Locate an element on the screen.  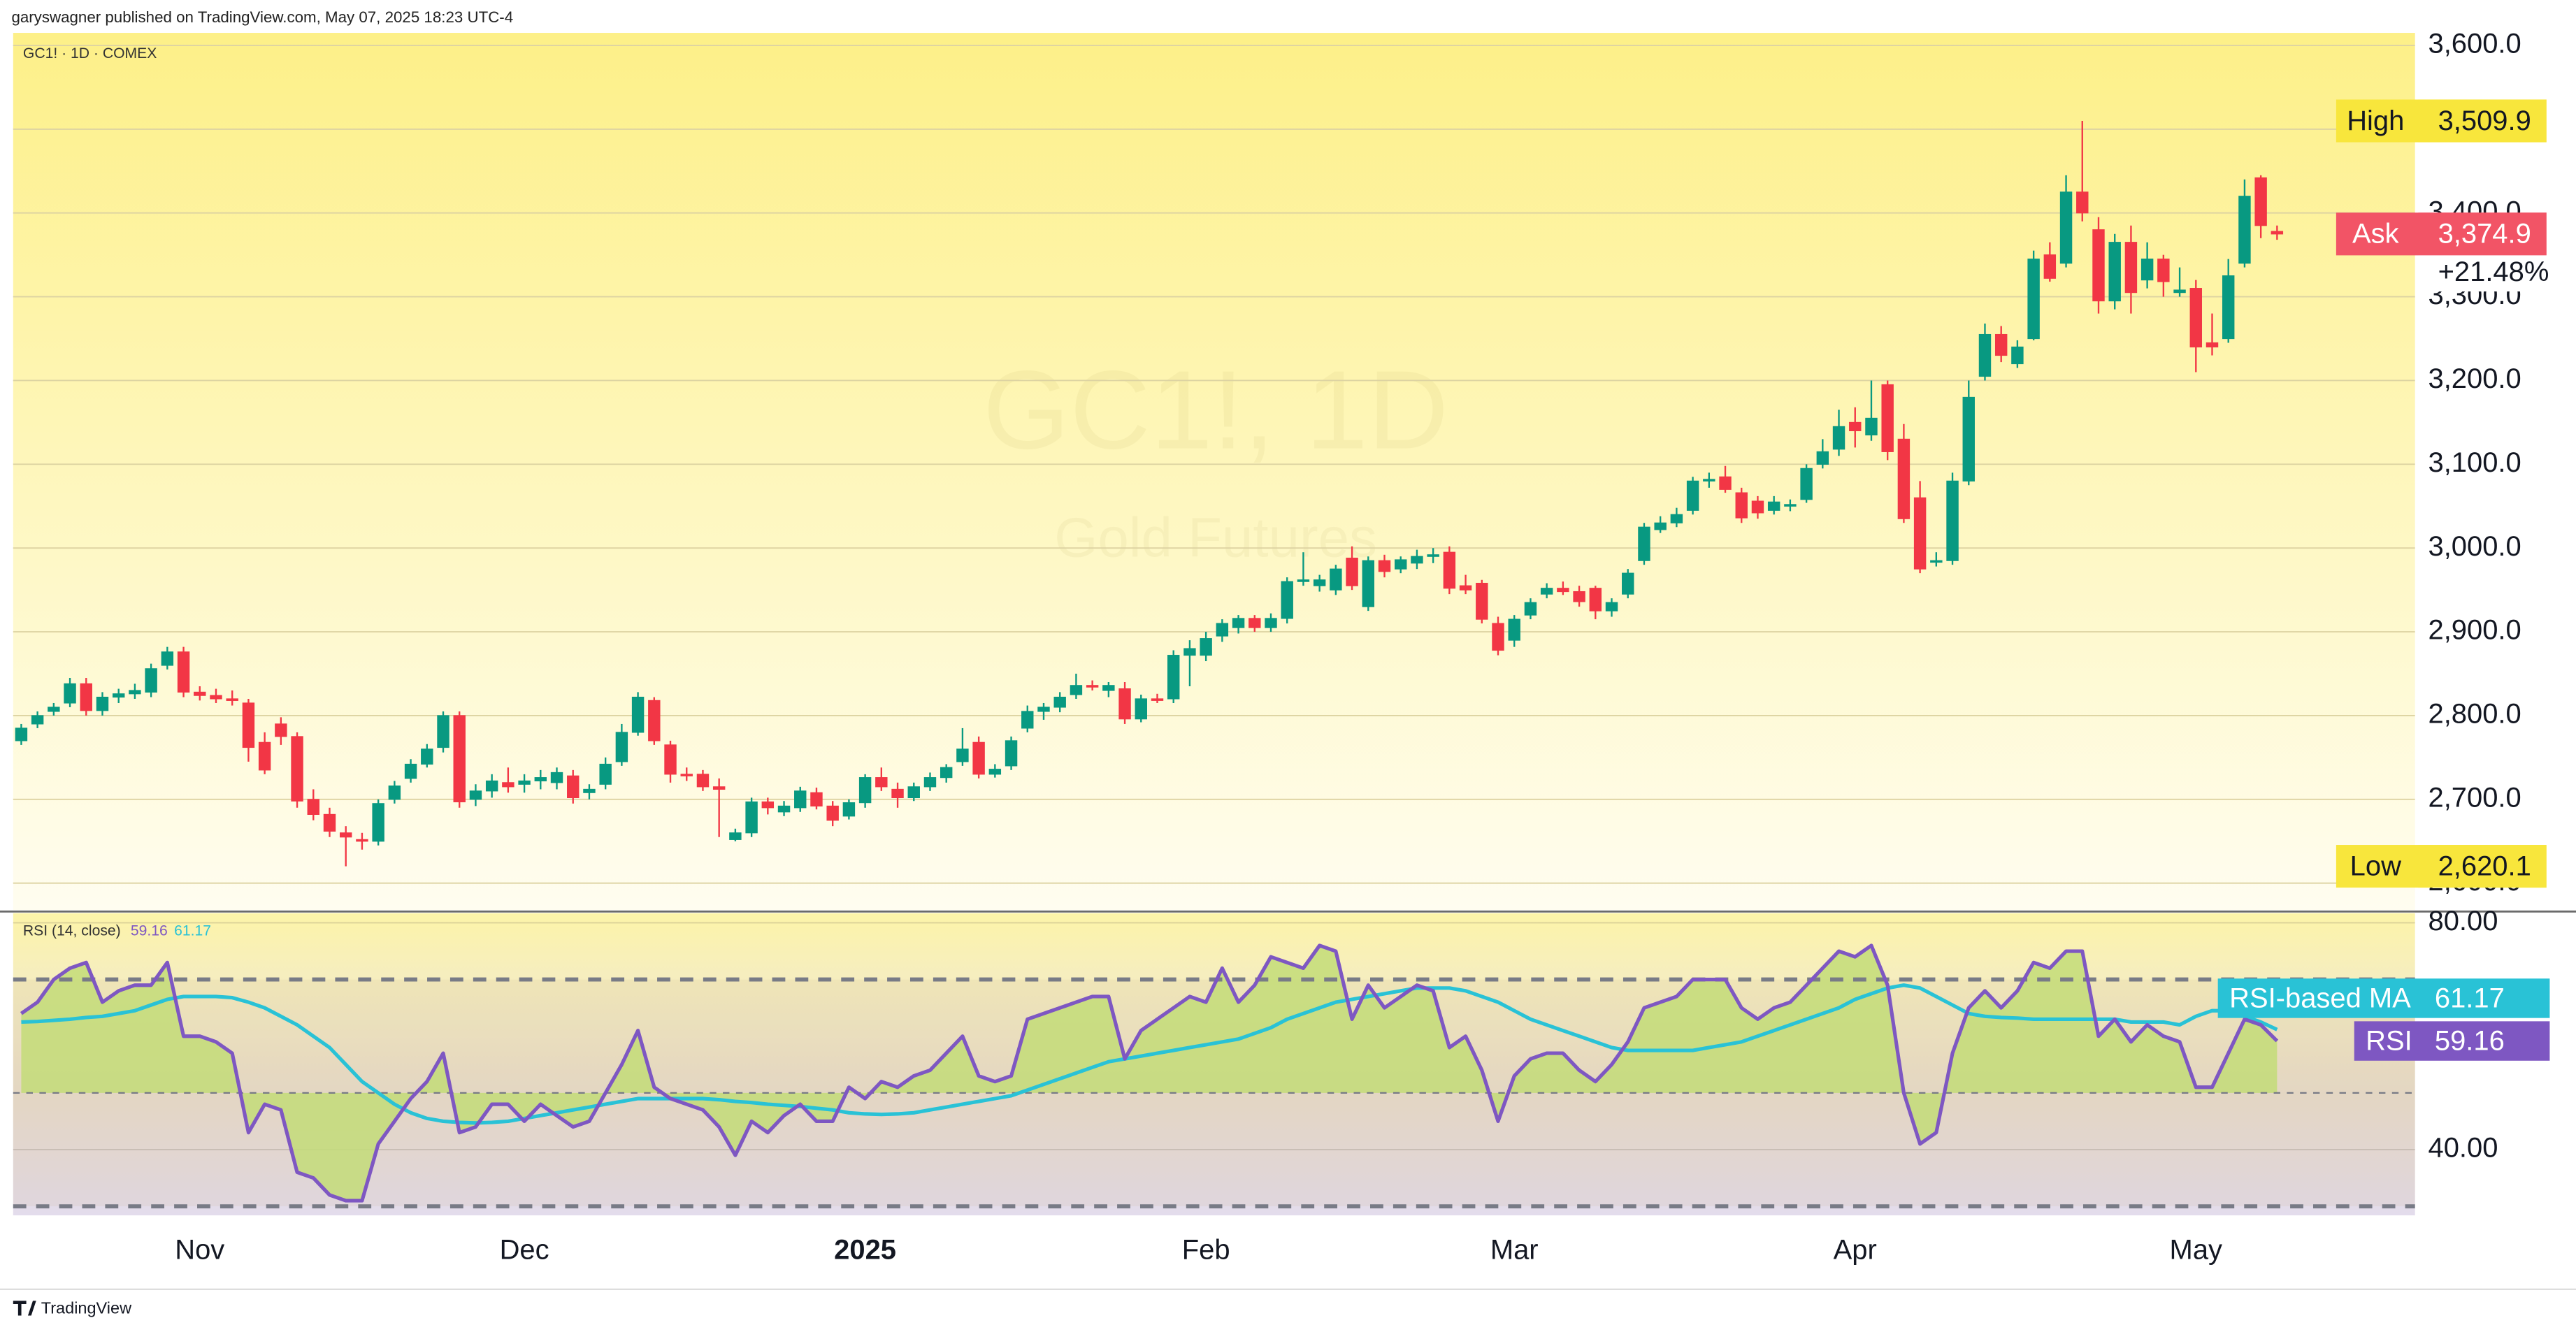
high_marker-value: 3,509.9 is located at coordinates (2484, 121).